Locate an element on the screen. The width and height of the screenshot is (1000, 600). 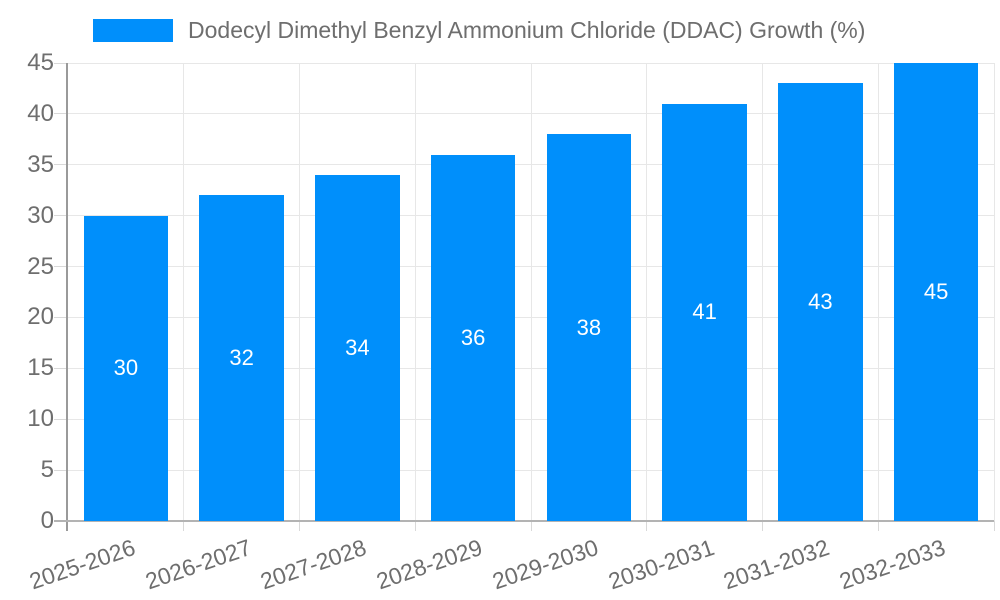
bar-value-label: 45 is located at coordinates (936, 291).